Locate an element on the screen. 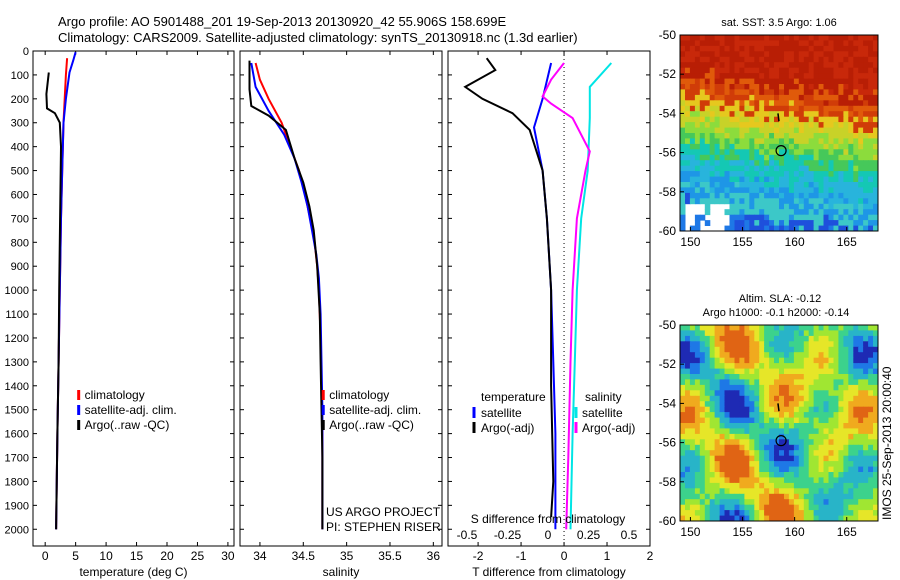 This screenshot has height=580, width=900. legend-label: Argo(..raw -QC) is located at coordinates (127, 425).